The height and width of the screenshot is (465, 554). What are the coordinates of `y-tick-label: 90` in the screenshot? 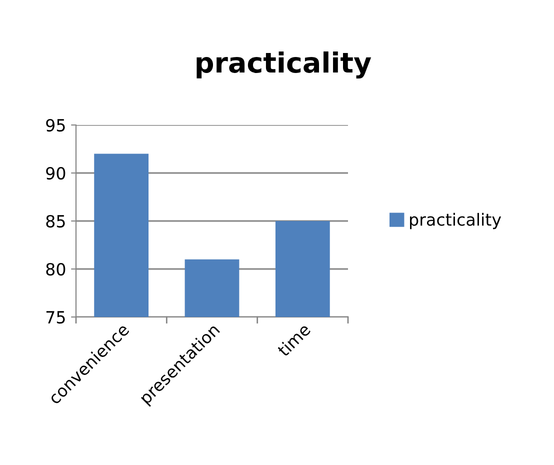 It's located at (56, 173).